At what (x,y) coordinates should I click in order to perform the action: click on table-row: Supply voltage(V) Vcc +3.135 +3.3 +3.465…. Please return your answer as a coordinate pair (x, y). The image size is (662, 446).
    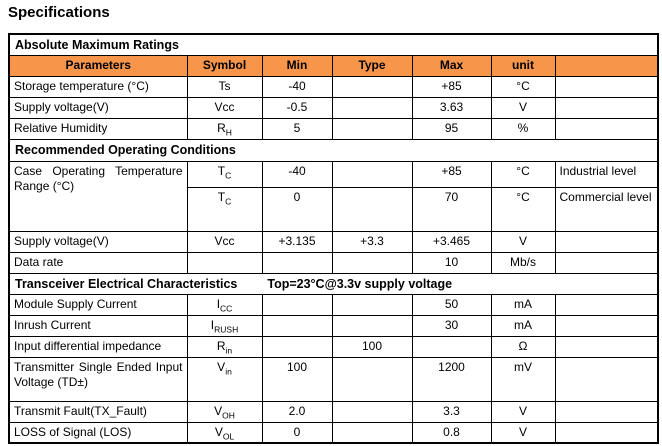
    Looking at the image, I should click on (333, 241).